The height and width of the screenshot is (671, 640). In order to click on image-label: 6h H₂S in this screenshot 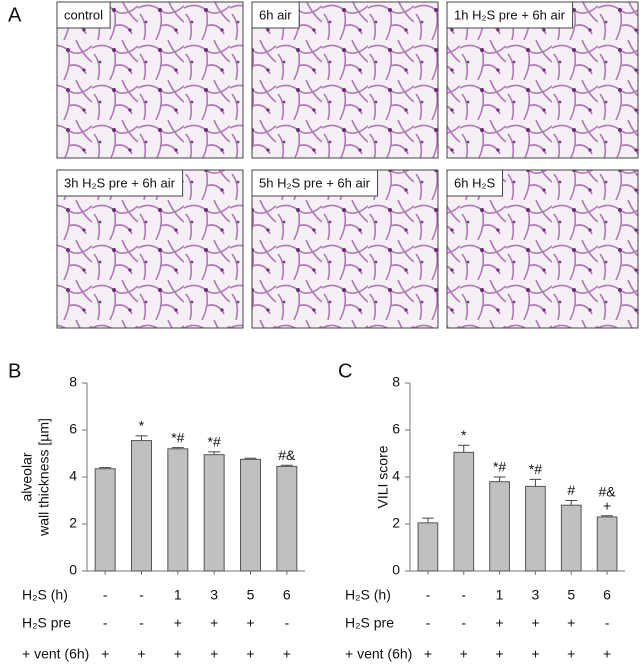, I will do `click(475, 182)`.